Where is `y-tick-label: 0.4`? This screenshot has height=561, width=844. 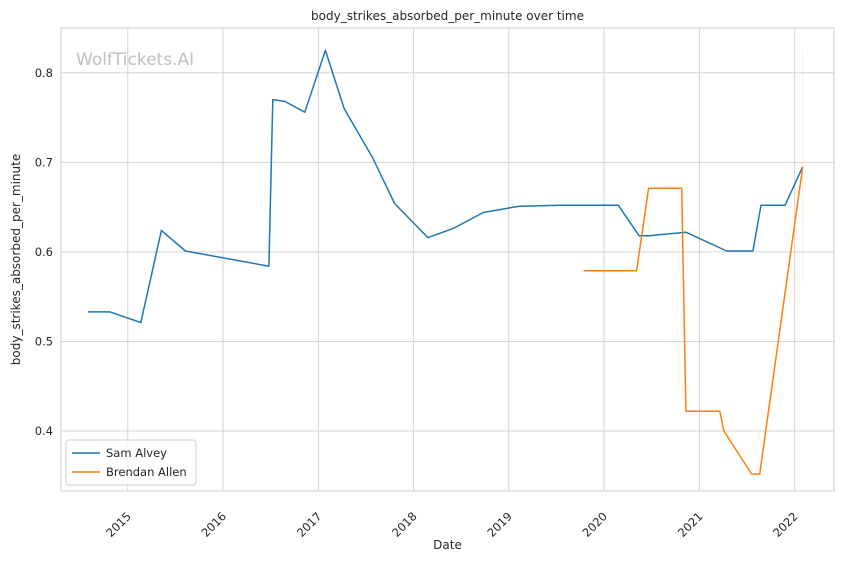 y-tick-label: 0.4 is located at coordinates (44, 431).